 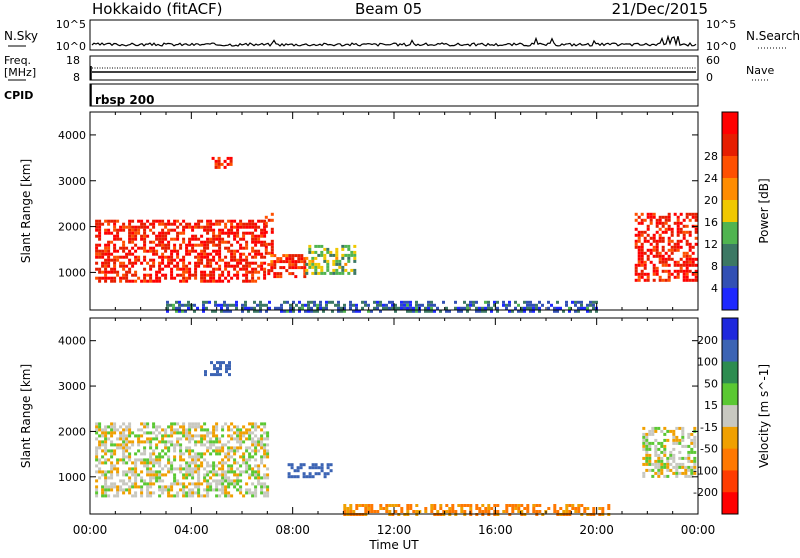 What do you see at coordinates (72, 431) in the screenshot?
I see `y-tick-label: 2000` at bounding box center [72, 431].